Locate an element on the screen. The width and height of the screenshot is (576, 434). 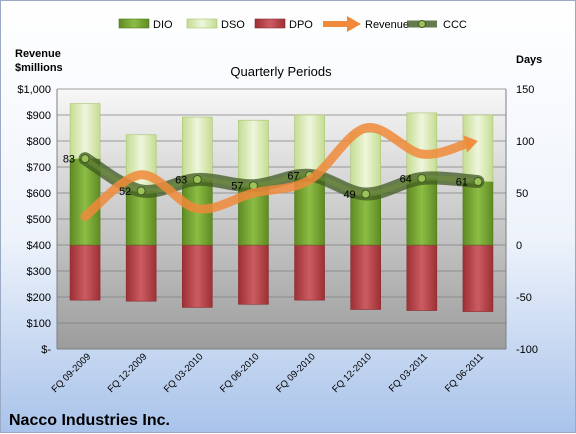
x-tick-label: FQ 06-2011 is located at coordinates (464, 372).